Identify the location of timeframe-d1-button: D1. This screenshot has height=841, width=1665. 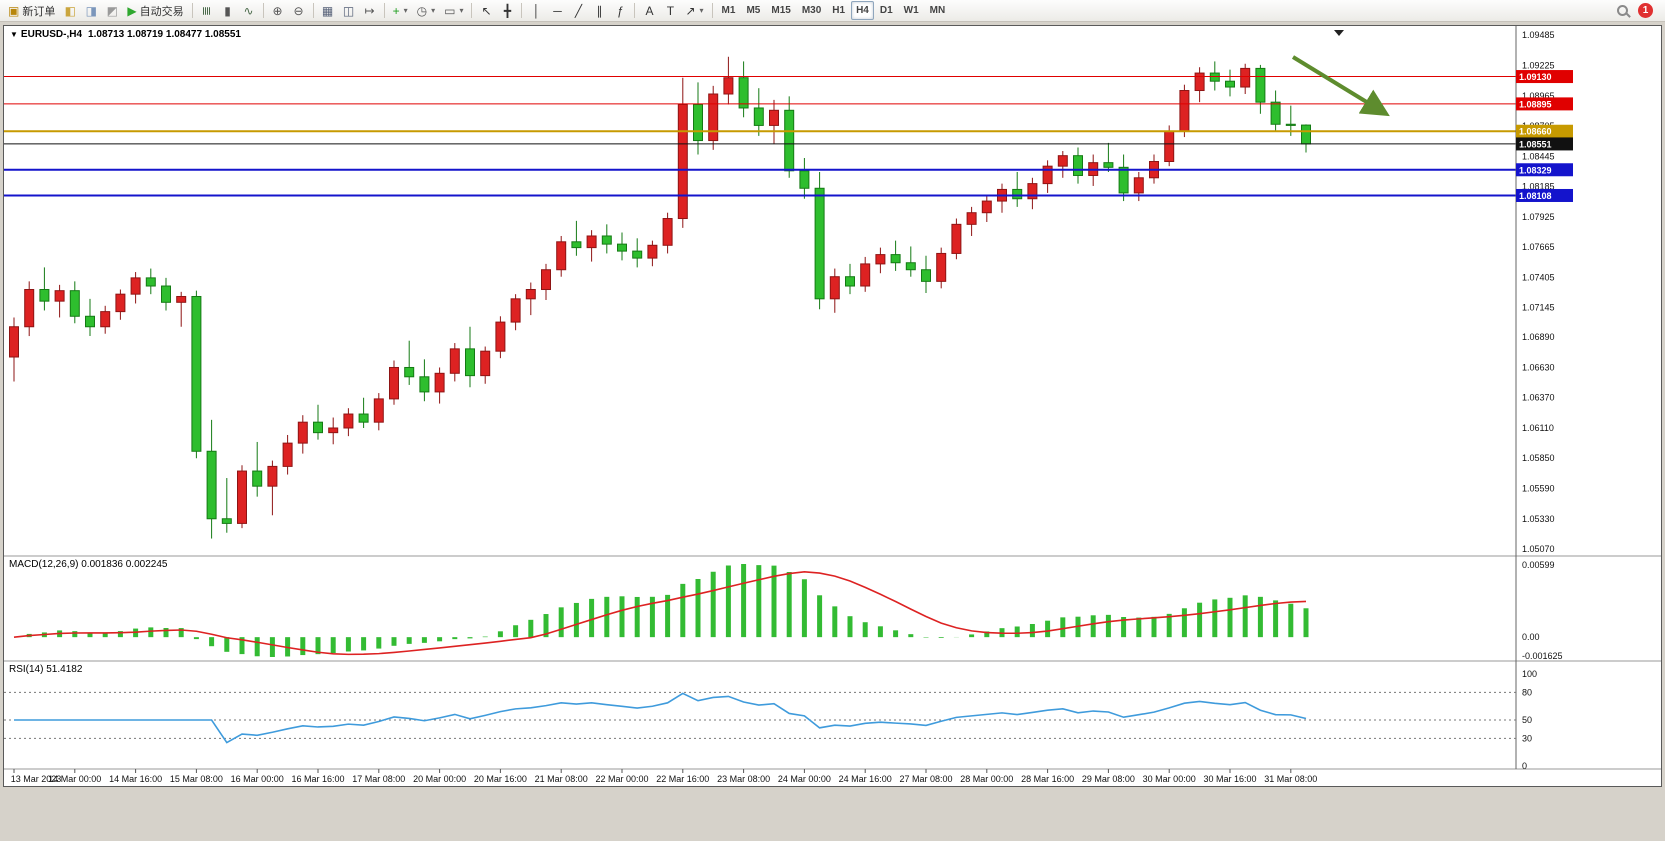
(886, 10).